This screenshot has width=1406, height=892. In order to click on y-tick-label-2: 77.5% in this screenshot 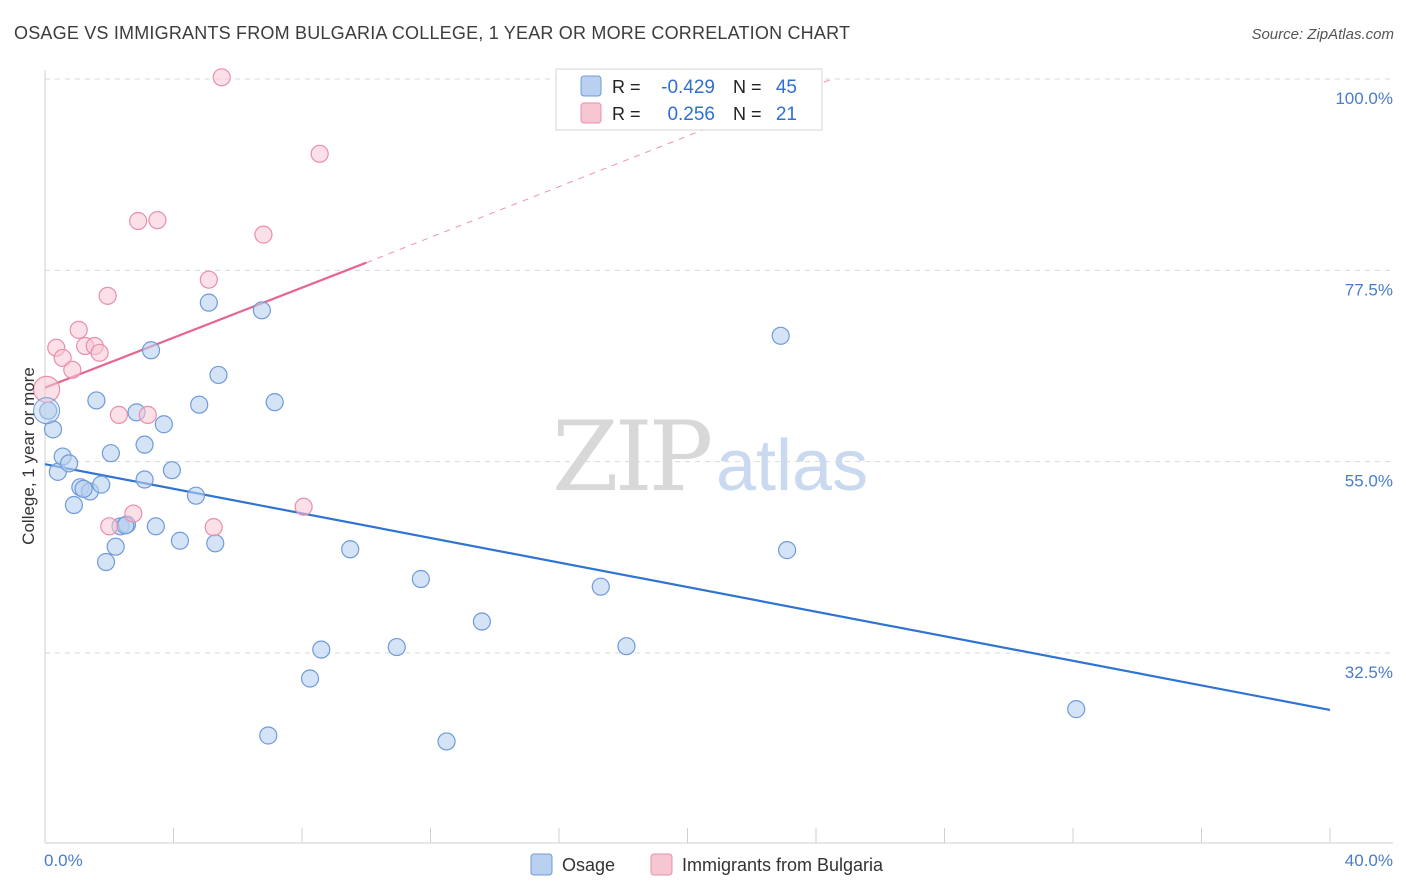, I will do `click(1369, 289)`.